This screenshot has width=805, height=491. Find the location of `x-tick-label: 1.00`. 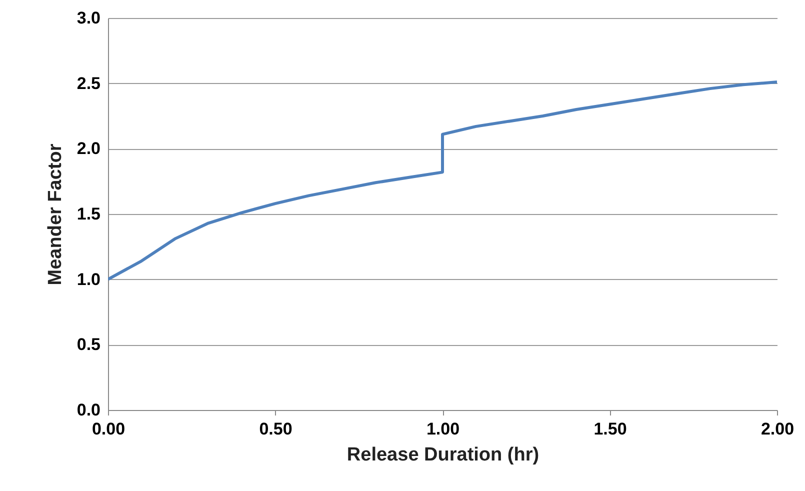

x-tick-label: 1.00 is located at coordinates (443, 429).